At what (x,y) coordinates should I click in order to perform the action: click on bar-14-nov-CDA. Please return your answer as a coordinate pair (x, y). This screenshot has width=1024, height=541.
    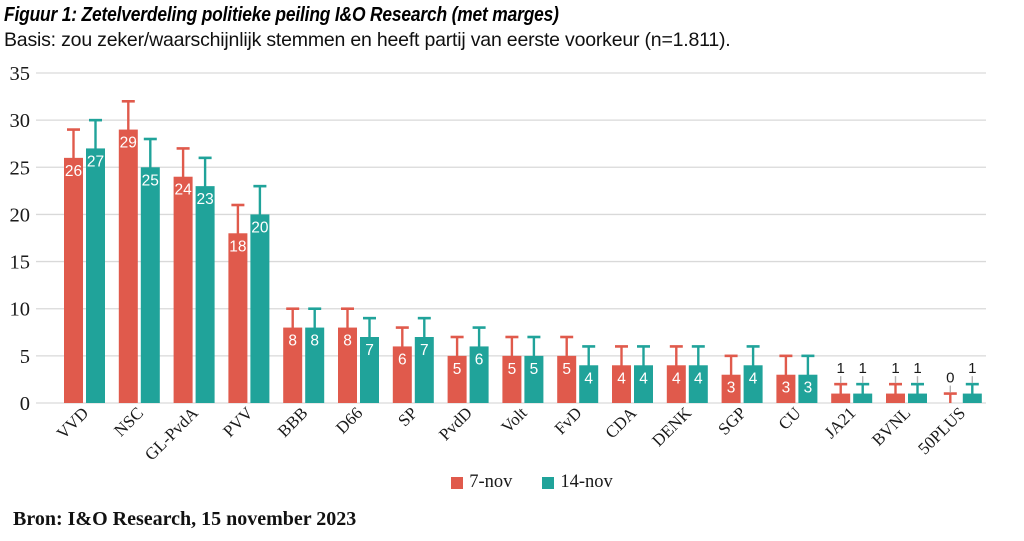
    Looking at the image, I should click on (643, 384).